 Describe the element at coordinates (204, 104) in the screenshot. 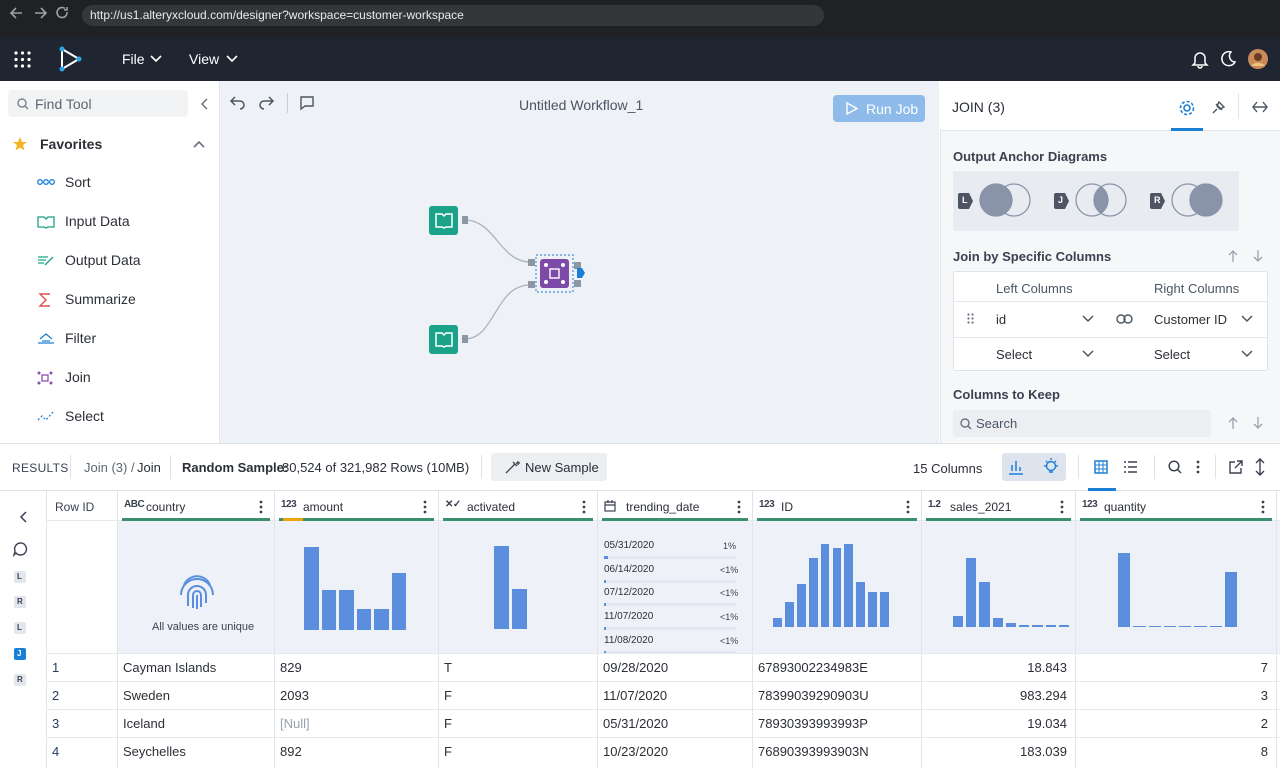

I see `collapse-sidebar` at that location.